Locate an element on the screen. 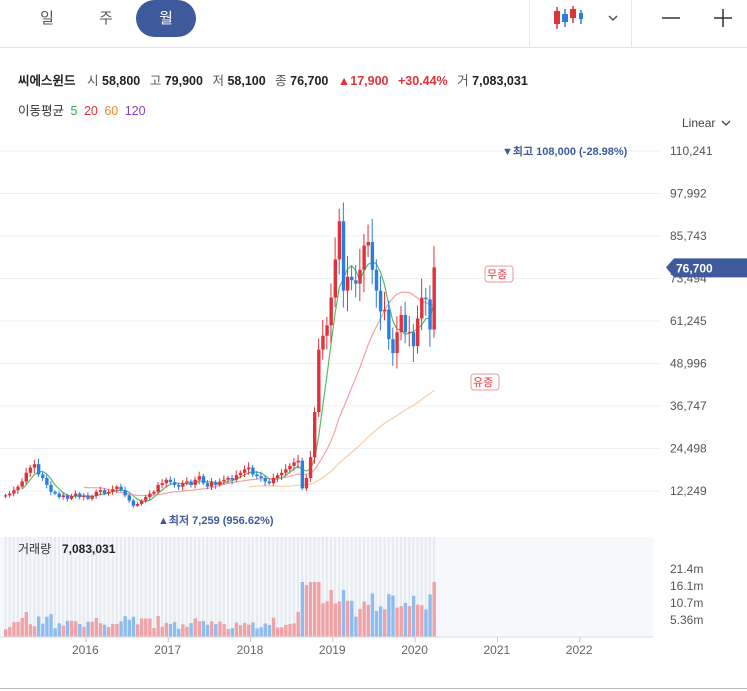 The height and width of the screenshot is (691, 747). y-tick-label: 61,245 is located at coordinates (688, 321).